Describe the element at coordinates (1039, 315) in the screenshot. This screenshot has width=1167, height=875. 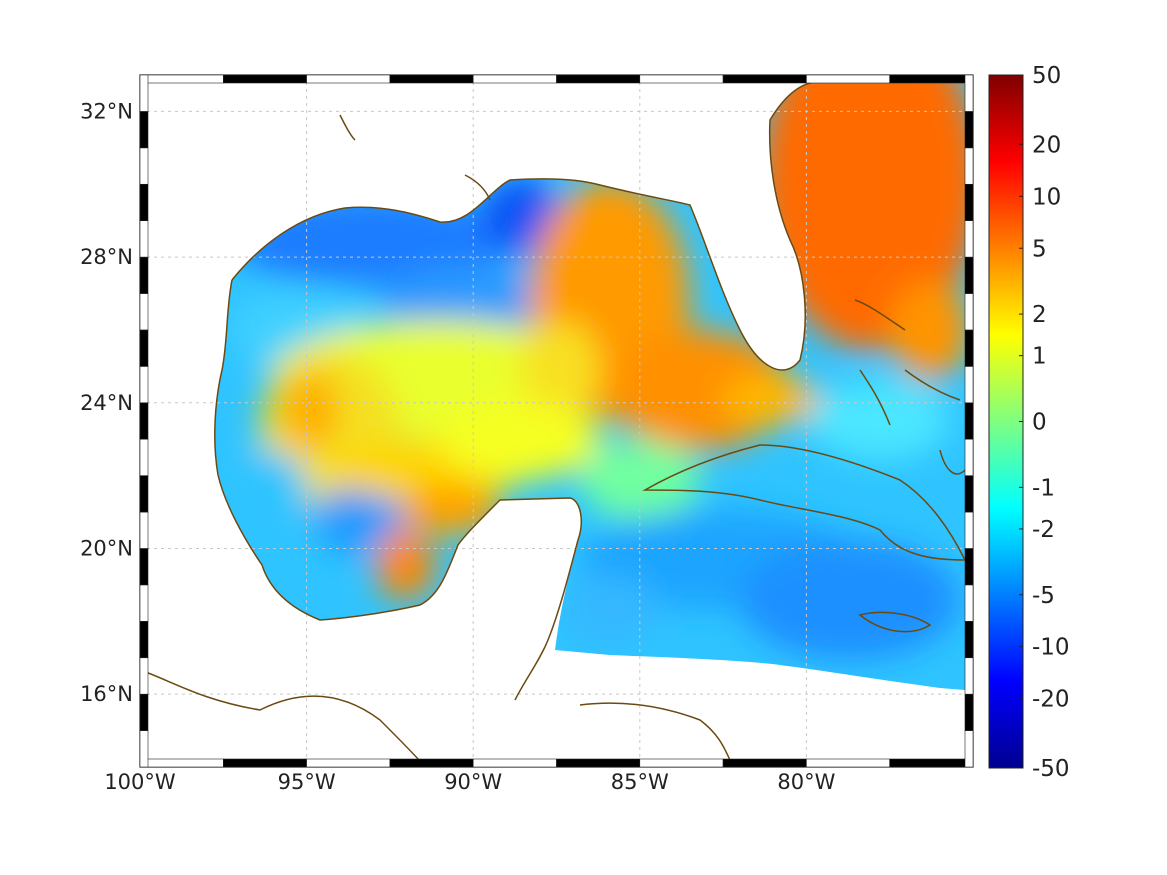
I see `colorbar-tick-label: 2` at that location.